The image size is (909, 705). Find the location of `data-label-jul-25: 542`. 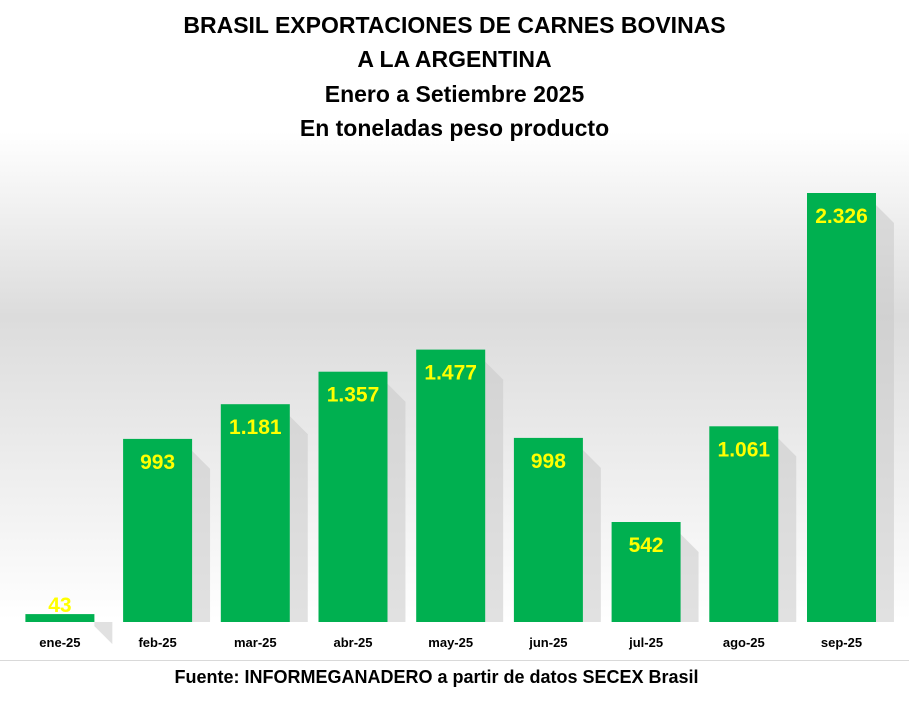

data-label-jul-25: 542 is located at coordinates (646, 545).